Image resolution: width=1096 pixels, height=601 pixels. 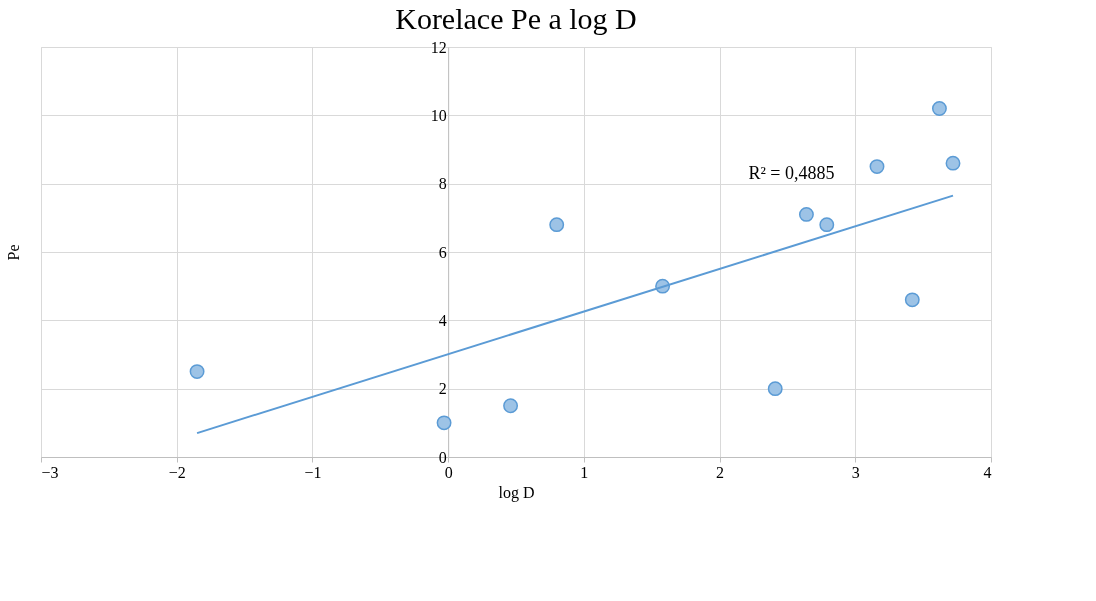 What do you see at coordinates (855, 472) in the screenshot?
I see `x-tick-label: 3` at bounding box center [855, 472].